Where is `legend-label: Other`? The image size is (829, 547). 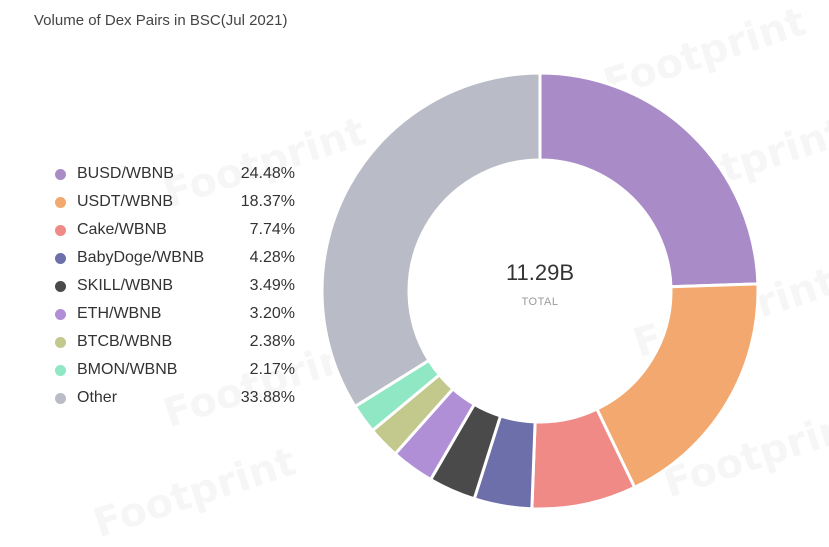
legend-label: Other is located at coordinates (97, 397).